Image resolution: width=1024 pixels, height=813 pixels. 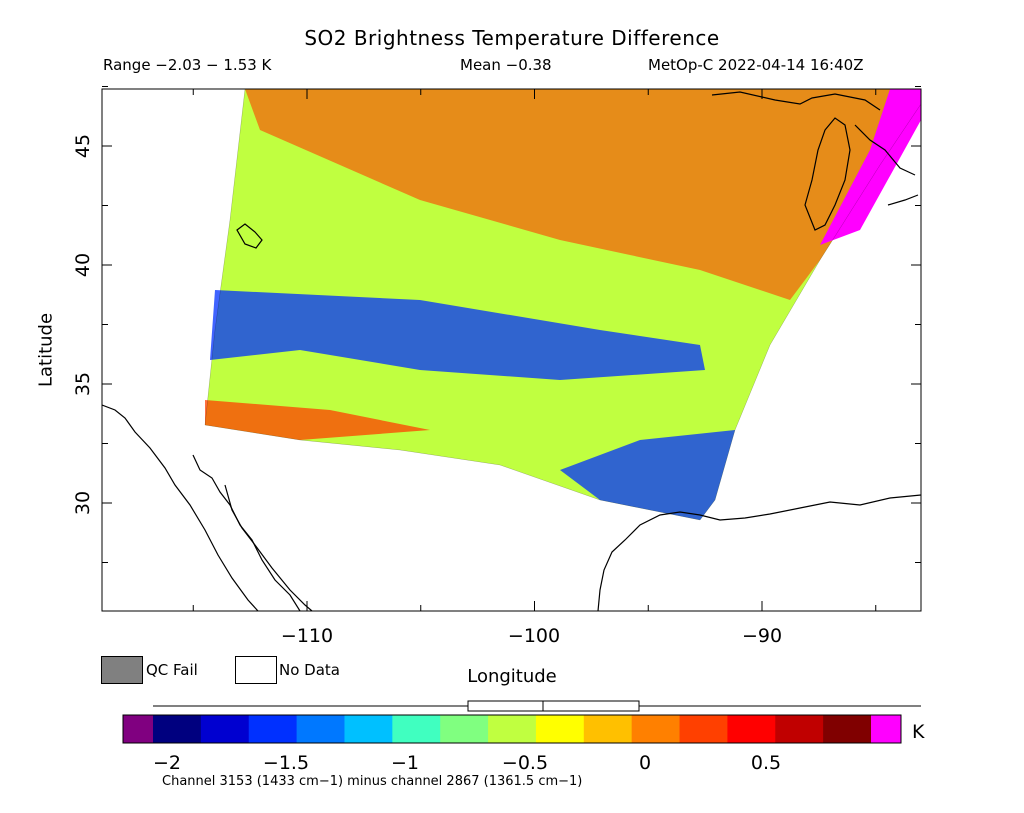 What do you see at coordinates (83, 265) in the screenshot?
I see `y-tick-label: 40` at bounding box center [83, 265].